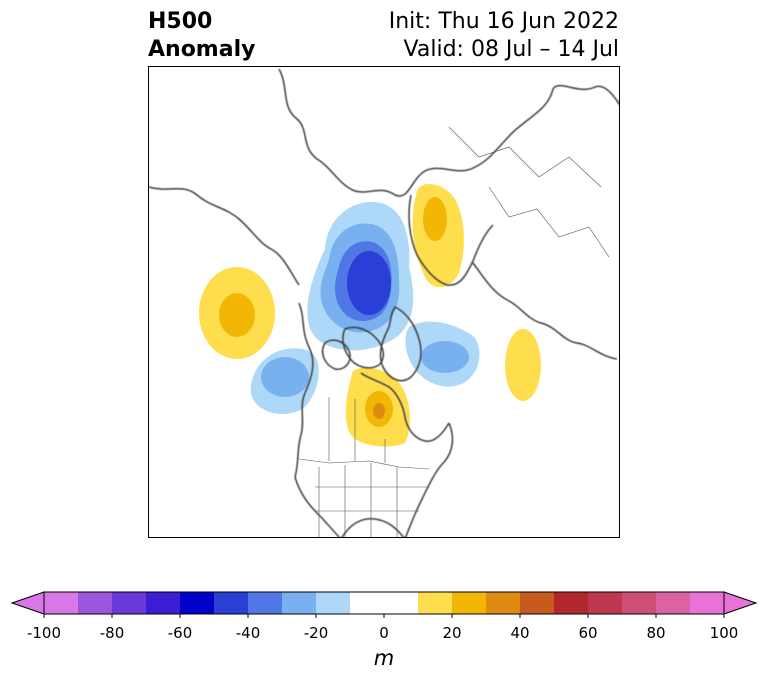 The image size is (768, 684). Describe the element at coordinates (384, 658) in the screenshot. I see `colorbar-unit-label: m` at that location.